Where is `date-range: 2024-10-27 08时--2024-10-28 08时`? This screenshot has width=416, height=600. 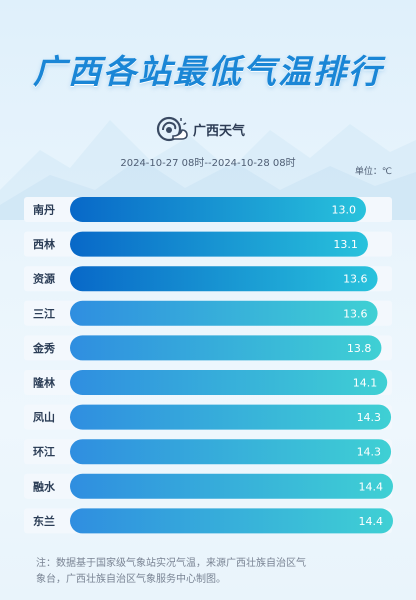 date-range: 2024-10-27 08时--2024-10-28 08时 is located at coordinates (208, 163).